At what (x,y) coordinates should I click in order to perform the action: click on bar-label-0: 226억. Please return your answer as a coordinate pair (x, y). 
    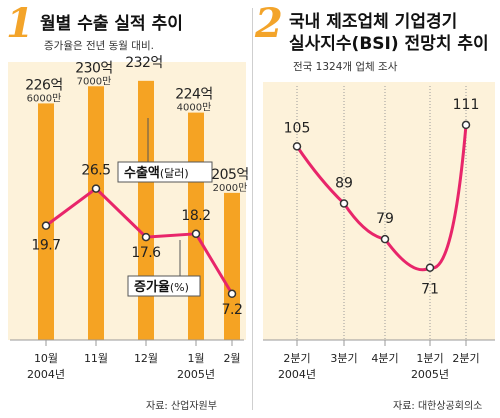
    Looking at the image, I should click on (44, 85).